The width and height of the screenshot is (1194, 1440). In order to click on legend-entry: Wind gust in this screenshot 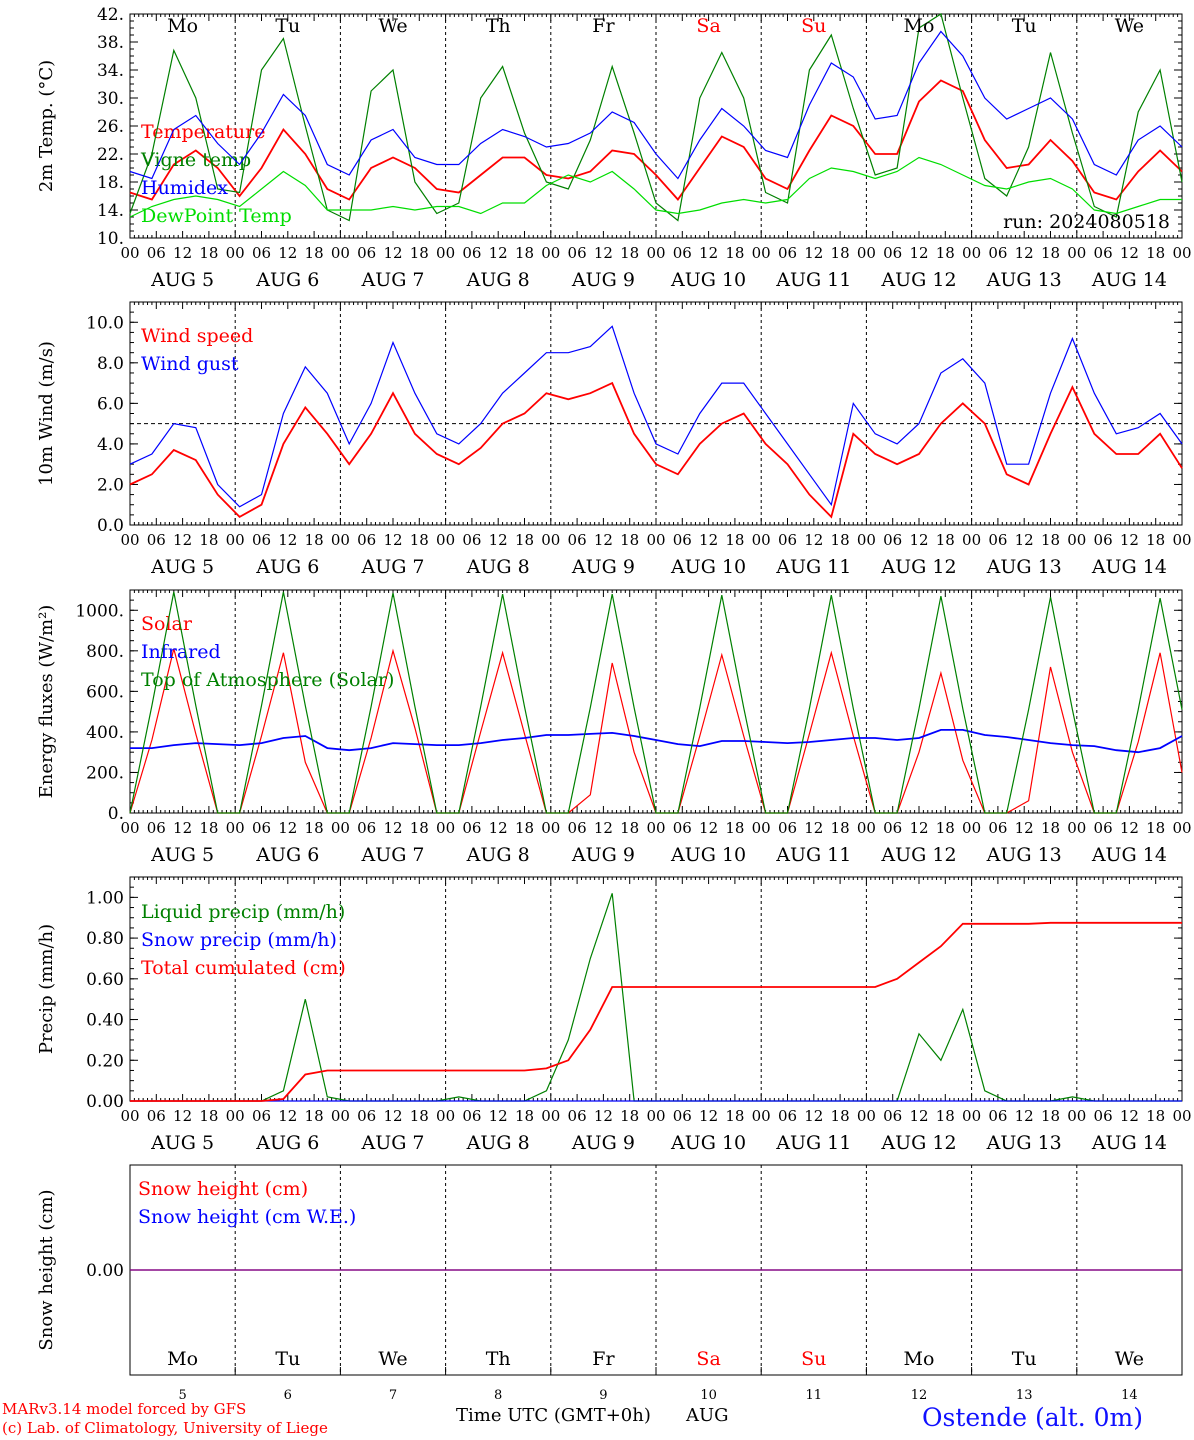, I will do `click(190, 364)`.